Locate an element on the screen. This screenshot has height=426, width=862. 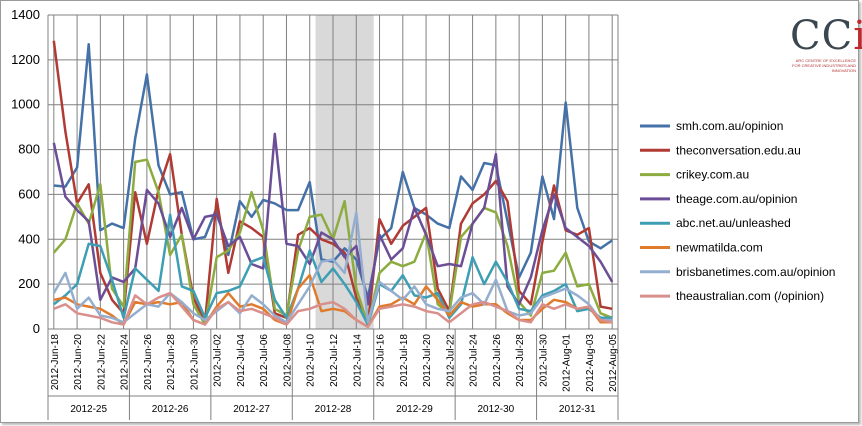
y-tick-label: 400 is located at coordinates (29, 238).